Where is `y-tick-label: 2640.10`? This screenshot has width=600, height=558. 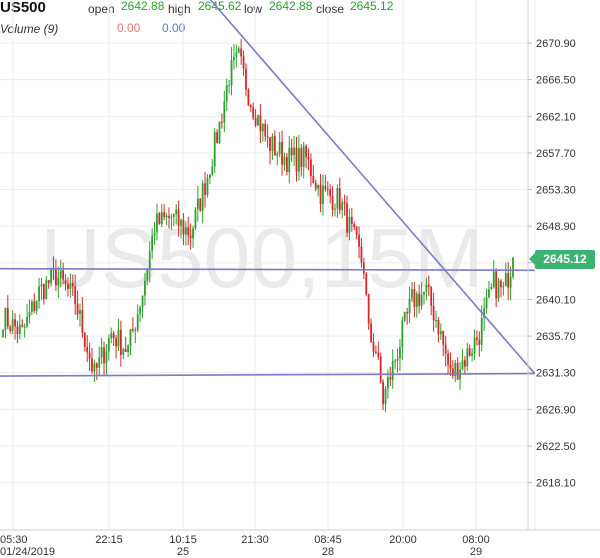
y-tick-label: 2640.10 is located at coordinates (556, 300).